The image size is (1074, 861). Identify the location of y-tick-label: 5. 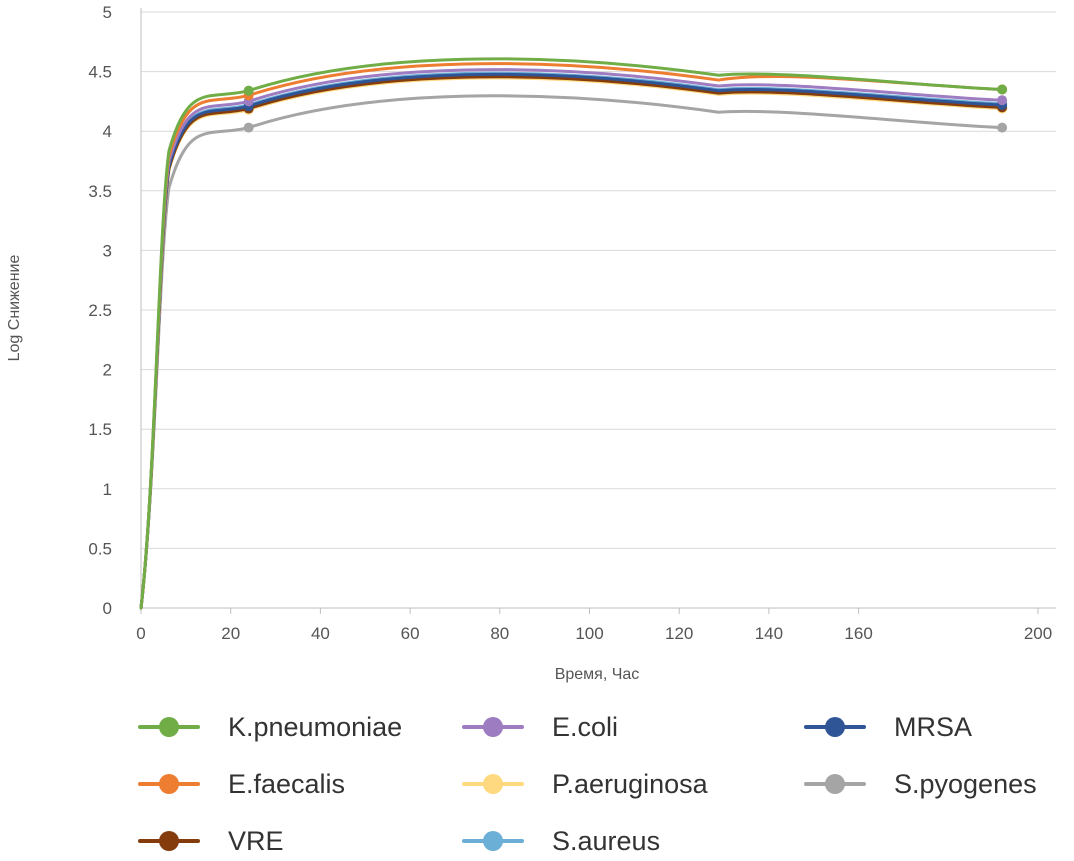
(107, 12).